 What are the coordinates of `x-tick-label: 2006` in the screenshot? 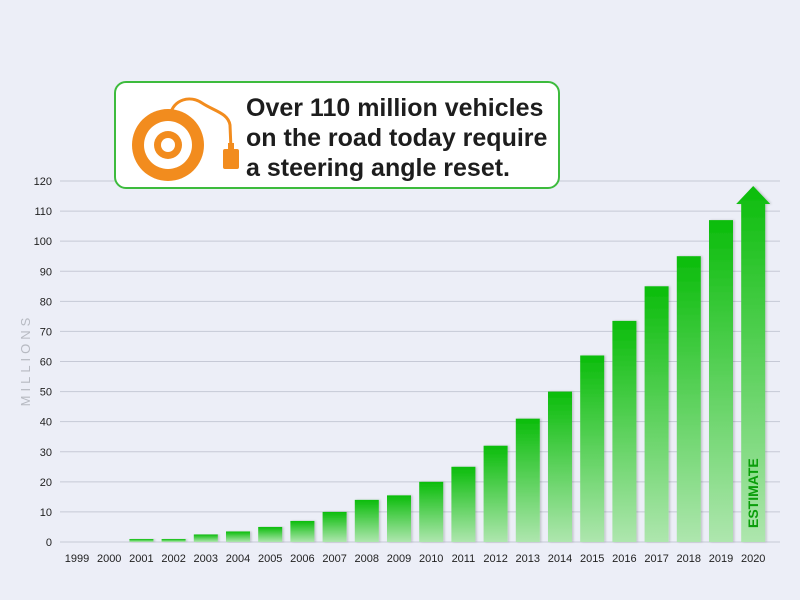 It's located at (302, 559).